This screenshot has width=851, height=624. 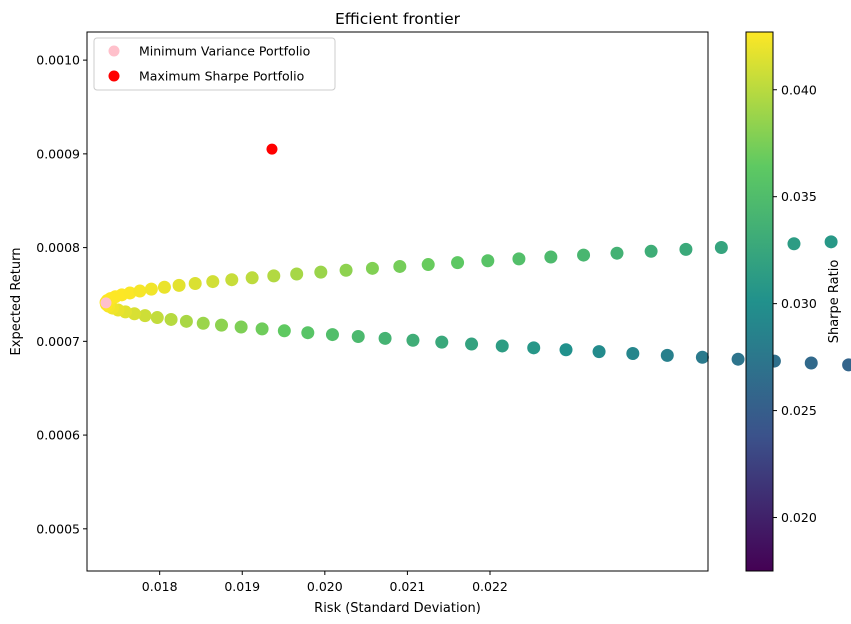 What do you see at coordinates (490, 586) in the screenshot?
I see `x-tick-label: 0.022` at bounding box center [490, 586].